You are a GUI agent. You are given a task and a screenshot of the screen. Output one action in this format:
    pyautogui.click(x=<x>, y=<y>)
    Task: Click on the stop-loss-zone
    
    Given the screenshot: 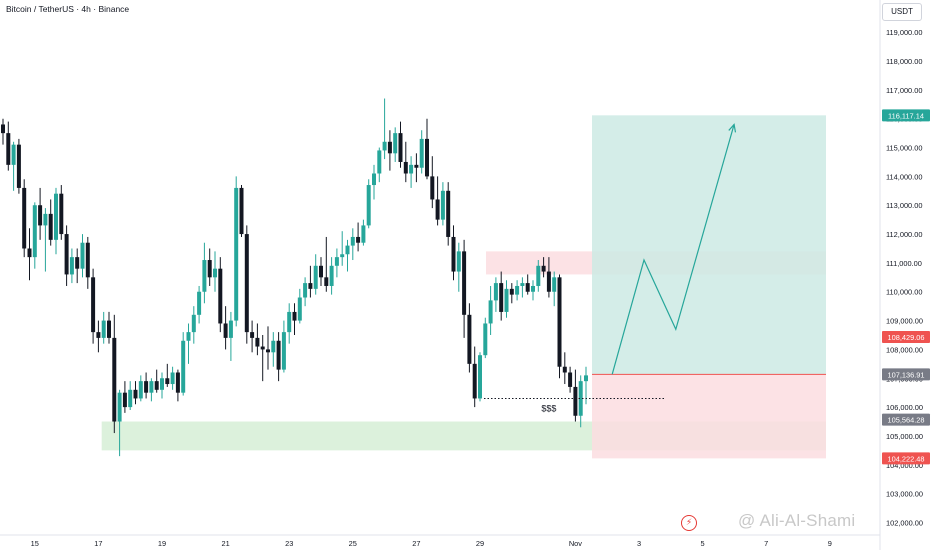 What is the action you would take?
    pyautogui.click(x=709, y=416)
    